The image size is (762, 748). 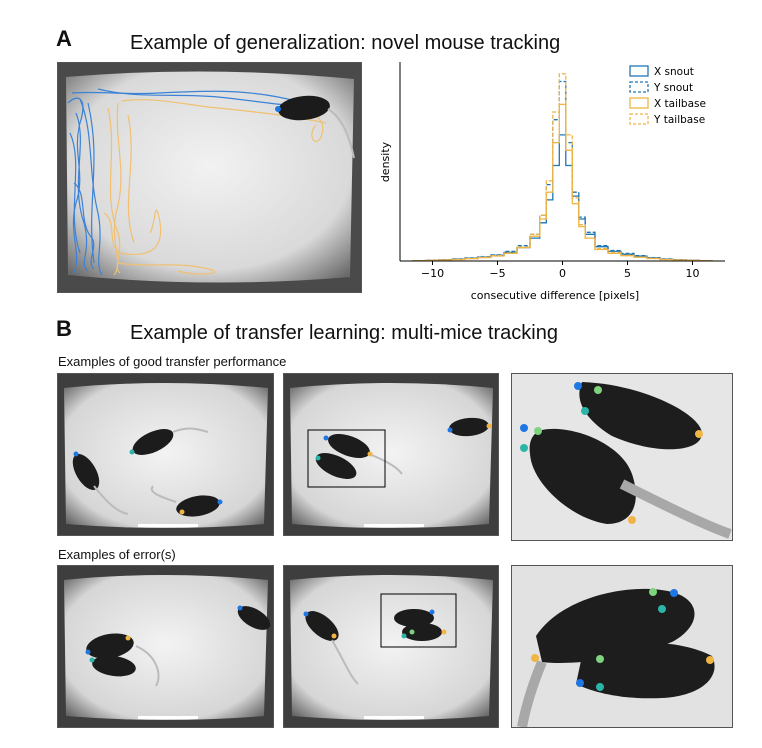 What do you see at coordinates (185, 182) in the screenshot?
I see `snout-trajectory` at bounding box center [185, 182].